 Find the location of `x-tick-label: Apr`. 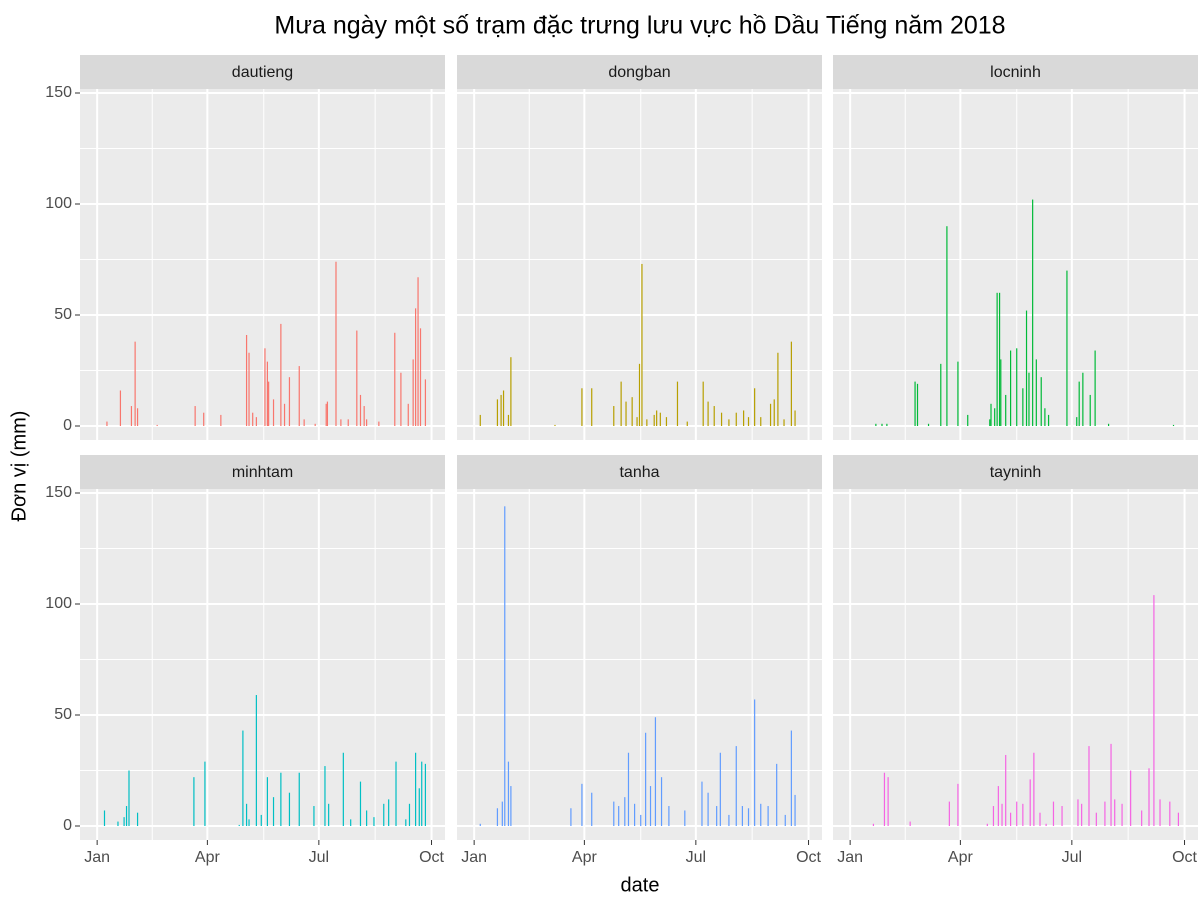

x-tick-label: Apr is located at coordinates (585, 857).